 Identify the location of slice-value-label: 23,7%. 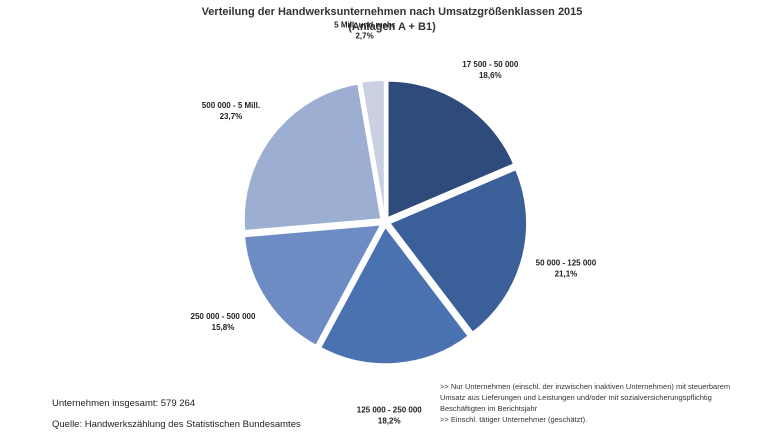
(231, 116).